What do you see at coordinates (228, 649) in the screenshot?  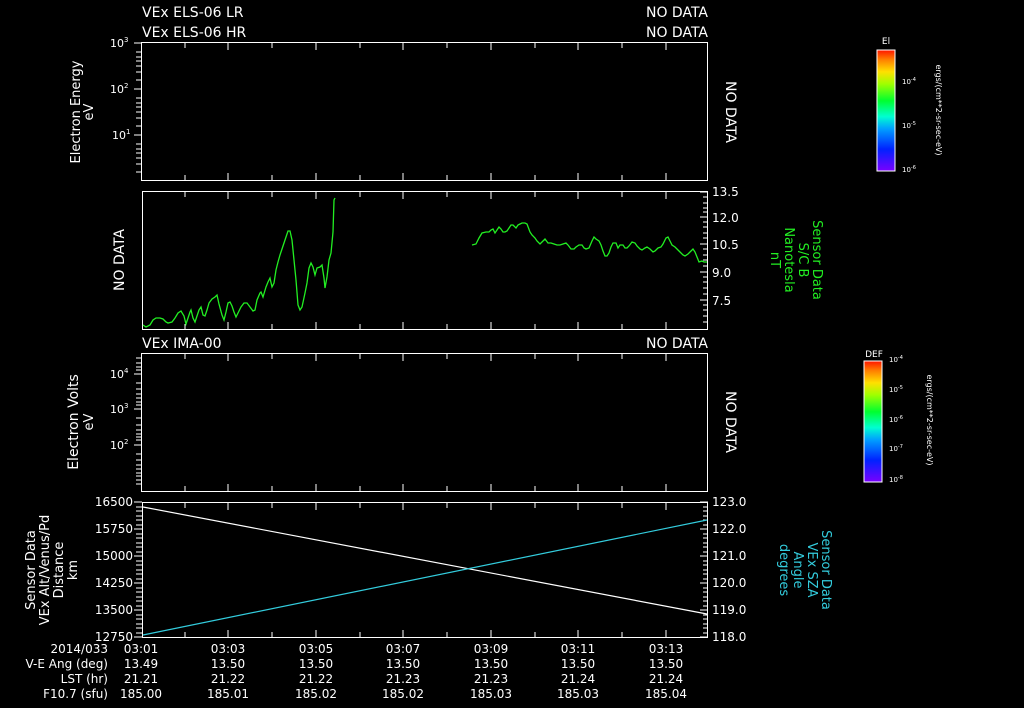 I see `x-tick-1: 03:03` at bounding box center [228, 649].